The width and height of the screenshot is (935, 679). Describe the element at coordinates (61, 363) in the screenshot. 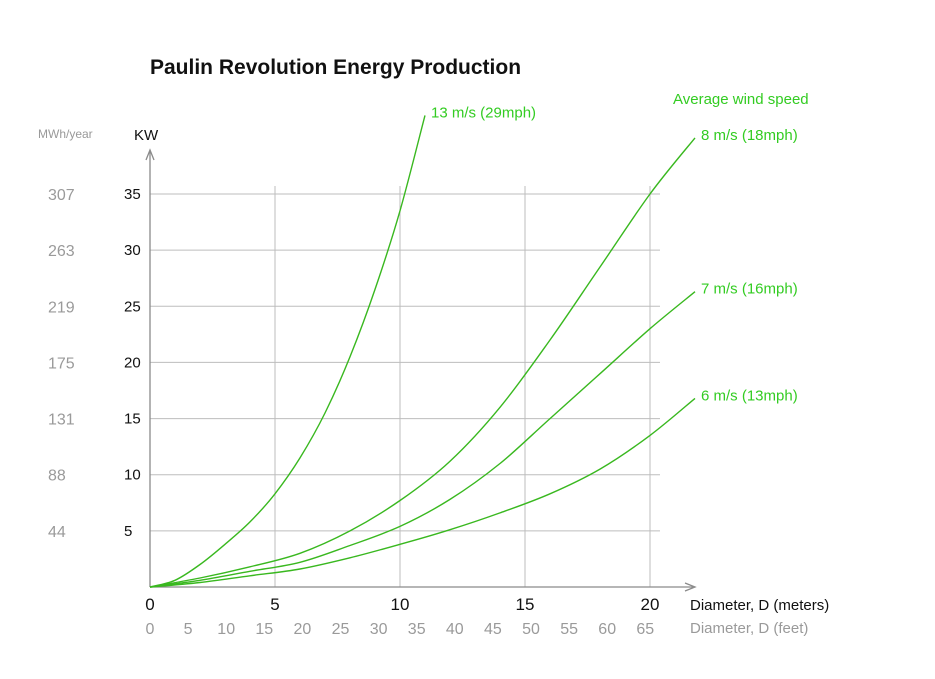

I see `y-tick-label-secondary: 175` at that location.